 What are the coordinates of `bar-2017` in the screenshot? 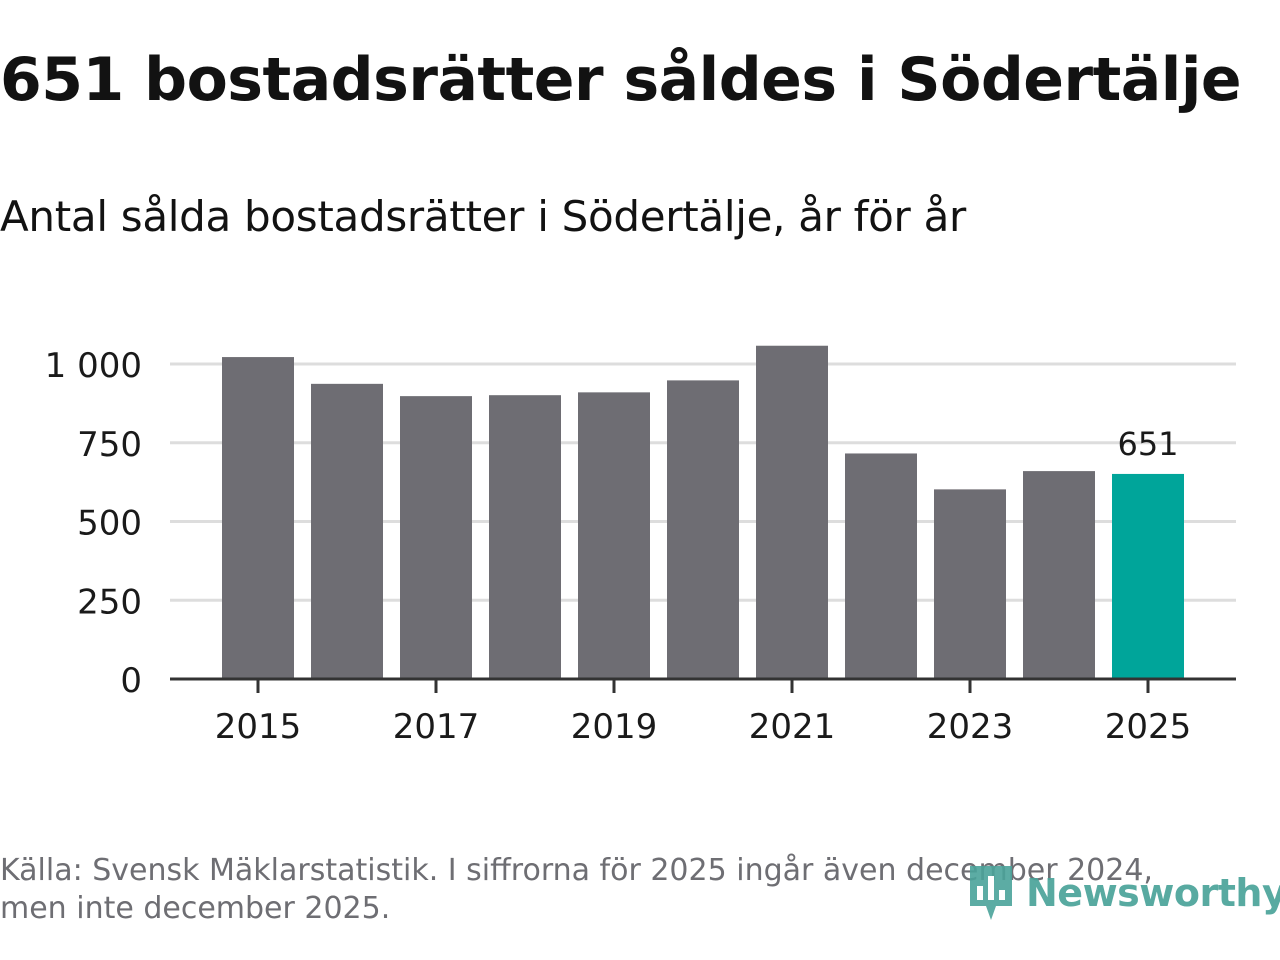 It's located at (436, 537).